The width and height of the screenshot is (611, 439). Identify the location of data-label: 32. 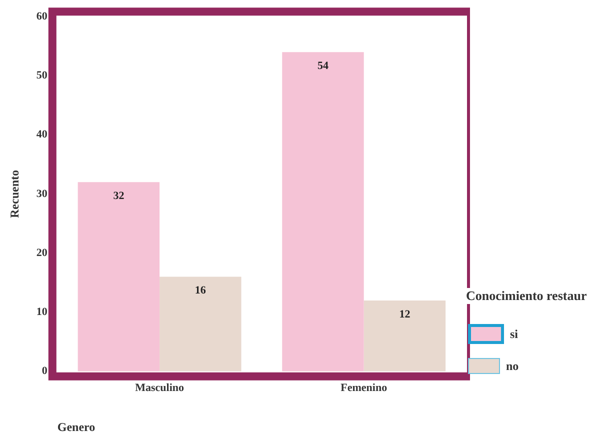
(119, 196).